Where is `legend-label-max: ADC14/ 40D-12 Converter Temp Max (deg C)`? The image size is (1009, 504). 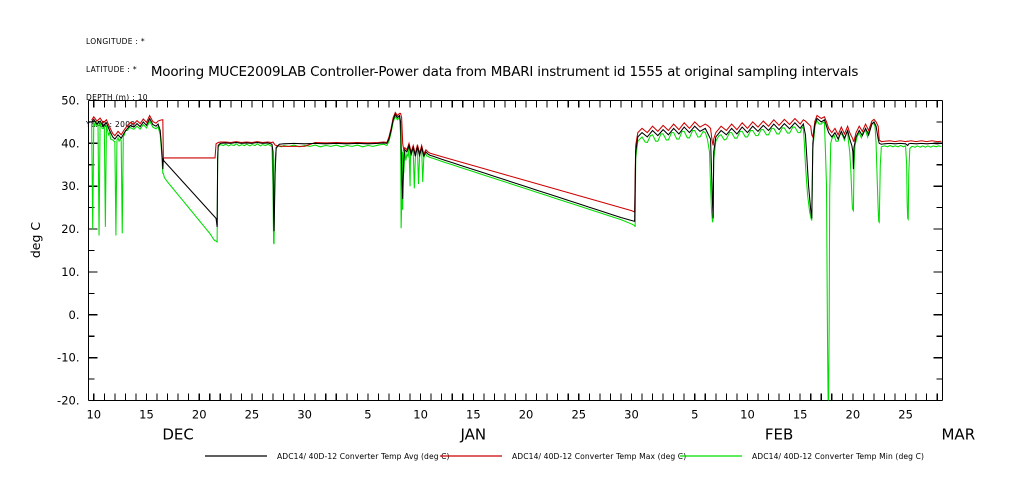
legend-label-max: ADC14/ 40D-12 Converter Temp Max (deg C) is located at coordinates (599, 456).